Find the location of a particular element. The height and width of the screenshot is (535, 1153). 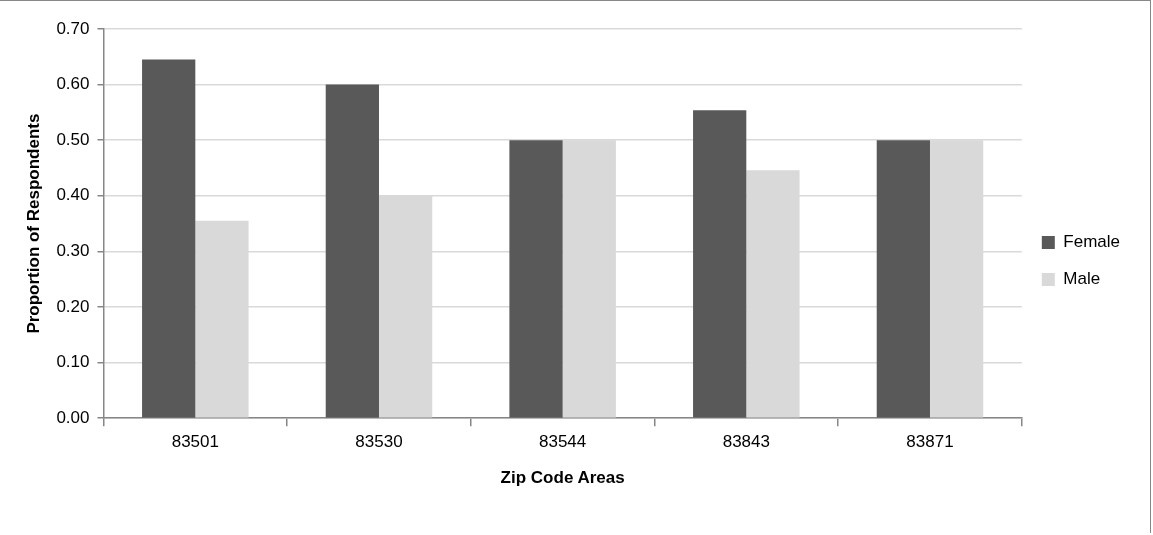

y-tick-label: 0.50 is located at coordinates (73, 139).